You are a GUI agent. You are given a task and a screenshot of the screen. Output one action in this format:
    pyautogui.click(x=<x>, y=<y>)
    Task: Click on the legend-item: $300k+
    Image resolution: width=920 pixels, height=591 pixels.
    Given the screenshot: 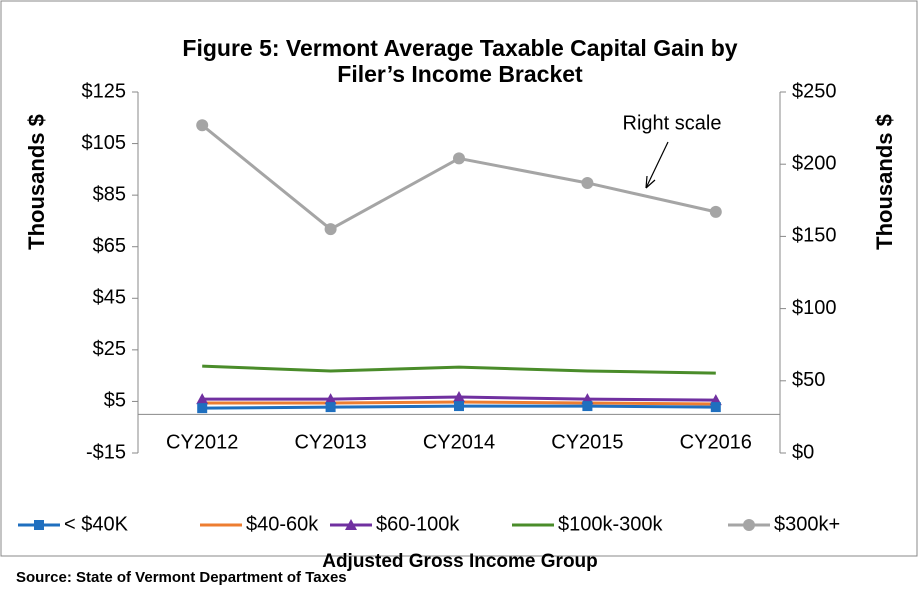 What is the action you would take?
    pyautogui.click(x=784, y=524)
    